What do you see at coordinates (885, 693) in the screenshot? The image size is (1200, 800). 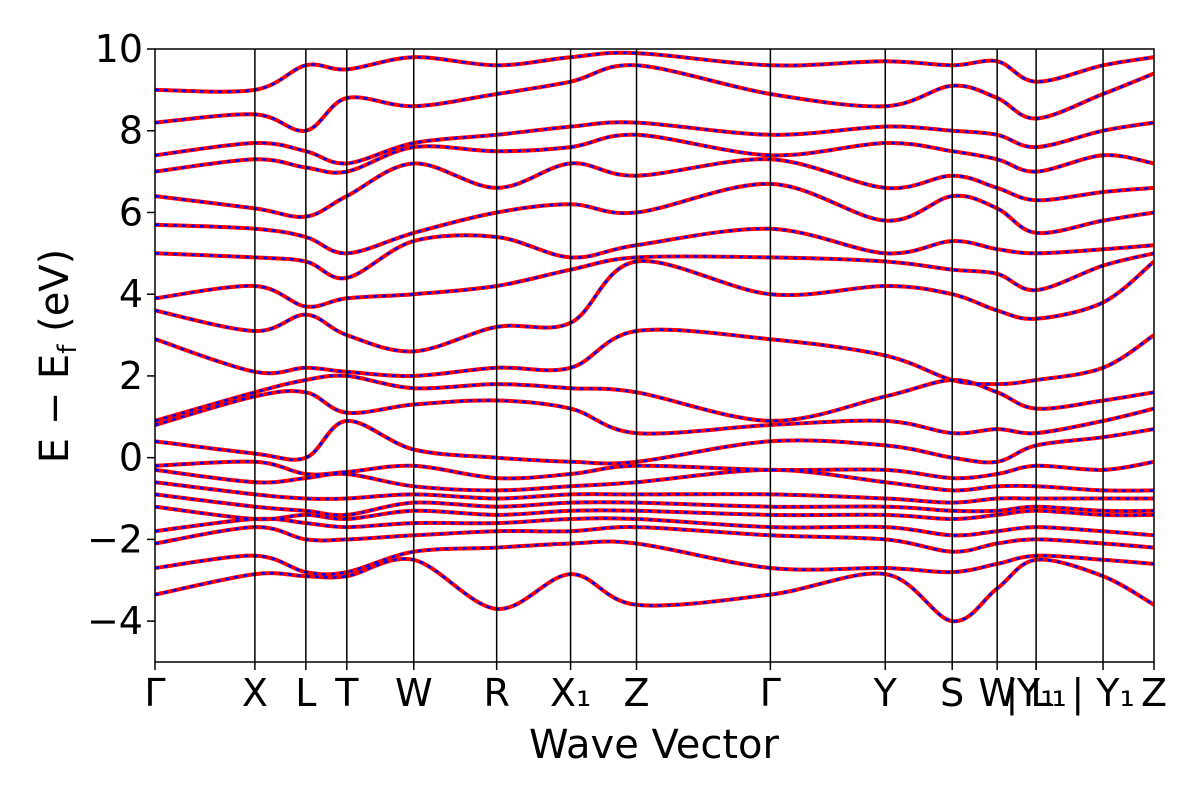 I see `x-tick-label: Y` at bounding box center [885, 693].